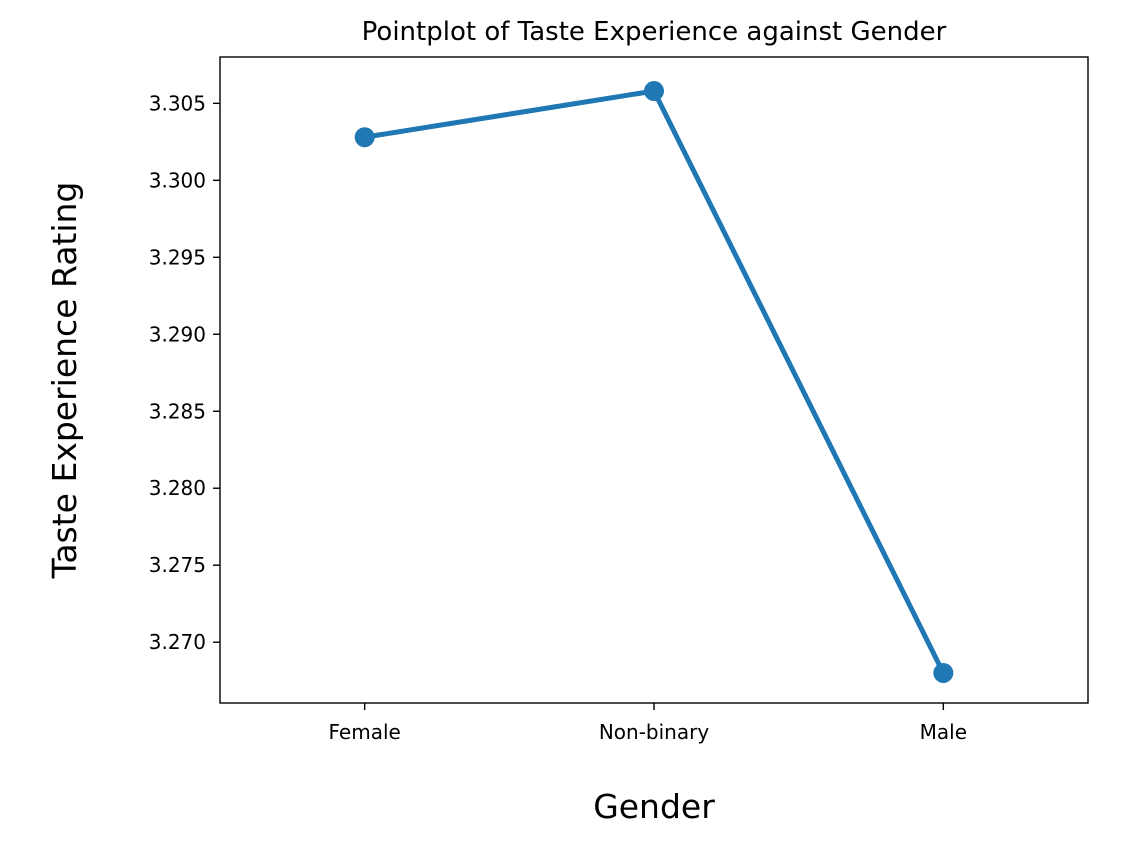  What do you see at coordinates (64, 381) in the screenshot?
I see `y-axis-label: Taste Experience Rating` at bounding box center [64, 381].